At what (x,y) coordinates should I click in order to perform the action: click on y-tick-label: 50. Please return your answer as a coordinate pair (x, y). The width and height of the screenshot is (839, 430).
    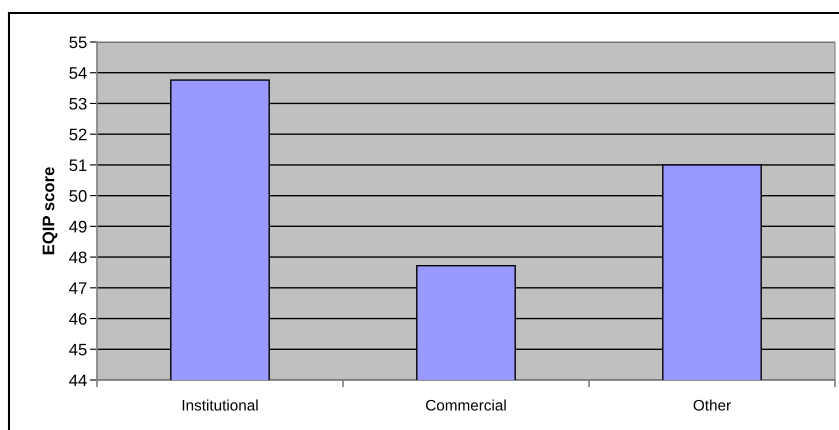
    Looking at the image, I should click on (78, 196).